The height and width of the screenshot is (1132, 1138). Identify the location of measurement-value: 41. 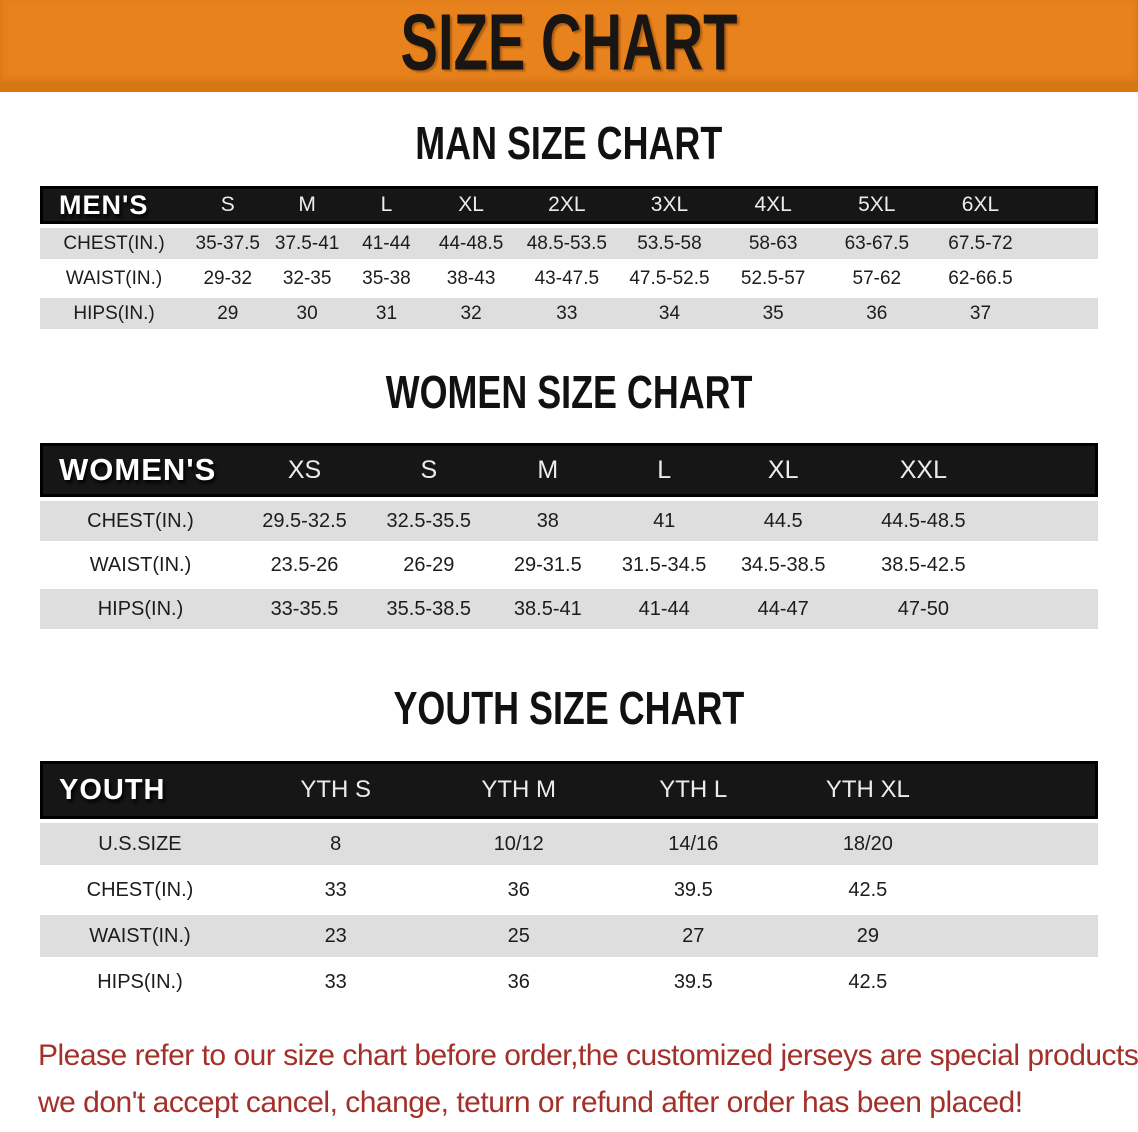
(664, 521).